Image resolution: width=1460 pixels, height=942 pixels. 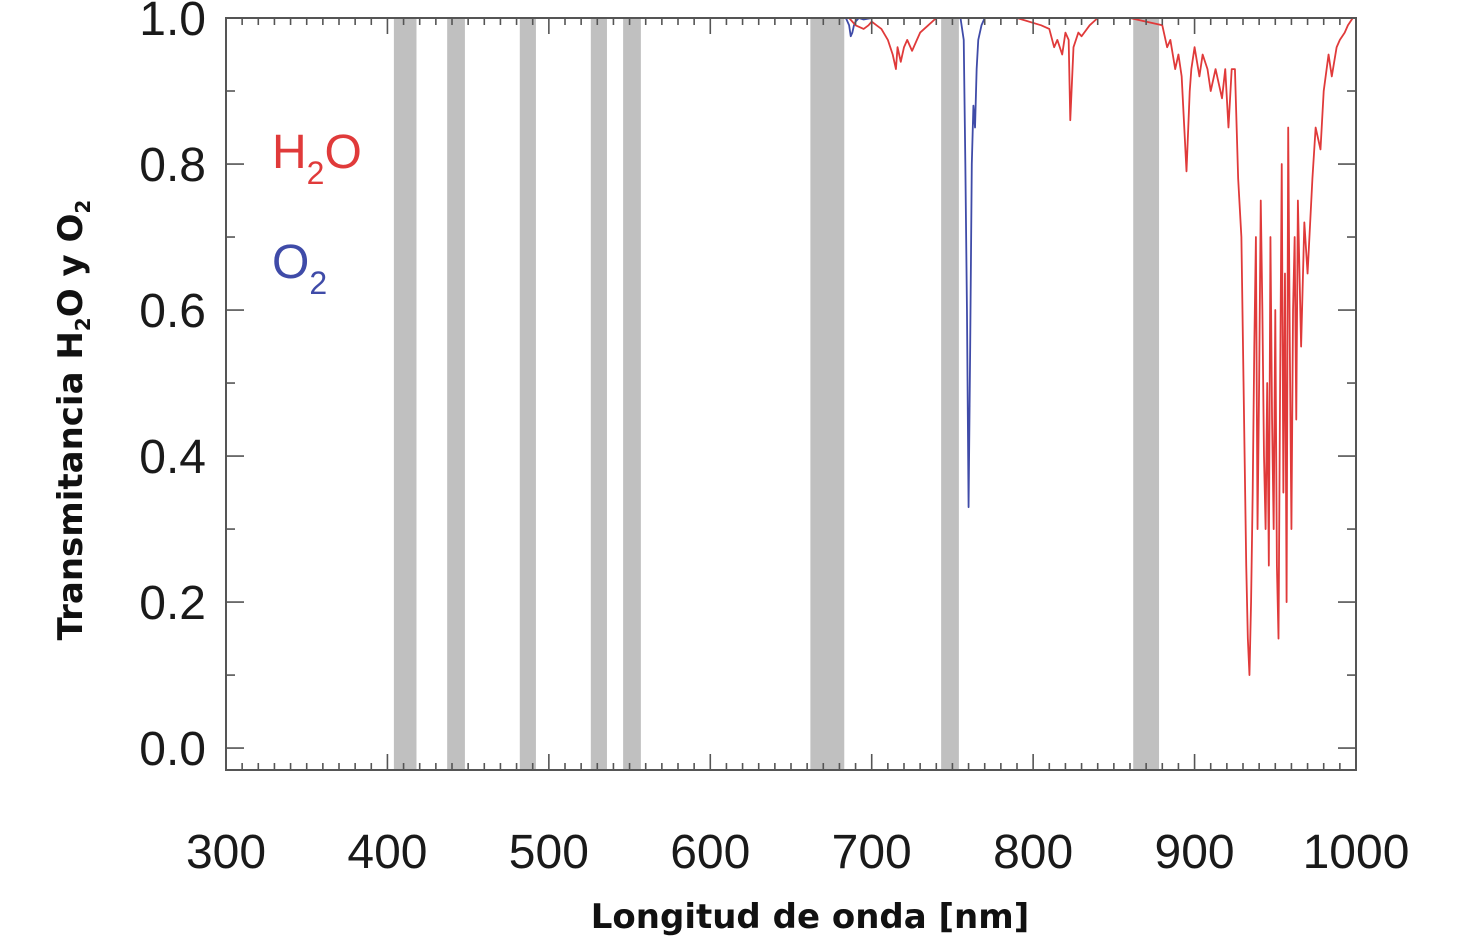 What do you see at coordinates (172, 23) in the screenshot?
I see `y-tick-label: 1.0` at bounding box center [172, 23].